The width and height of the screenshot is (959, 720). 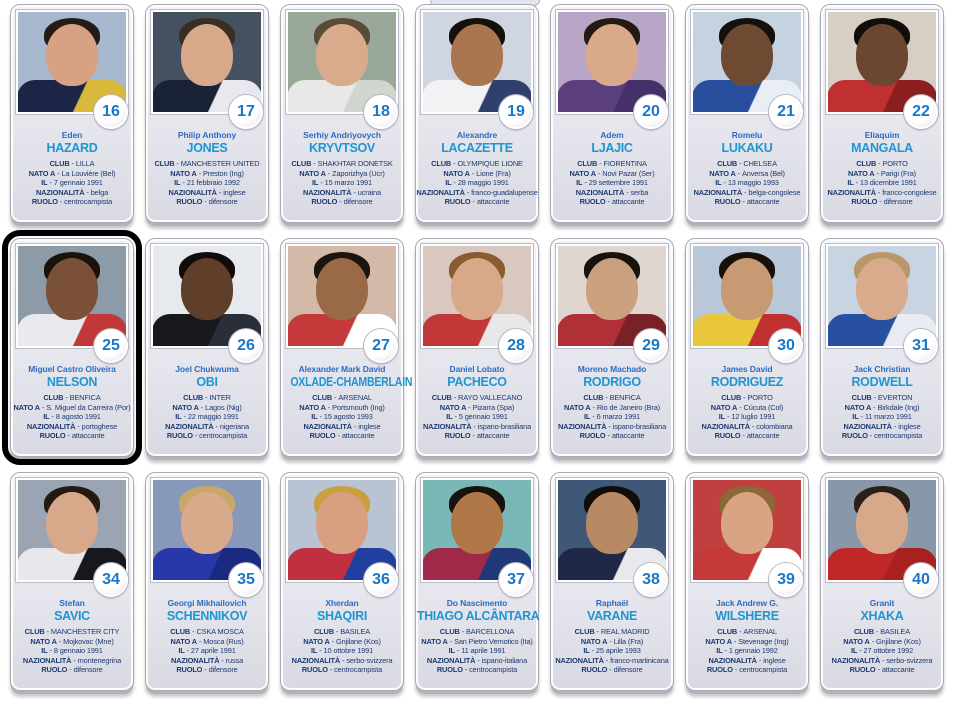 I want to click on player-club-line: CLUB - ARSENAL, so click(x=747, y=631).